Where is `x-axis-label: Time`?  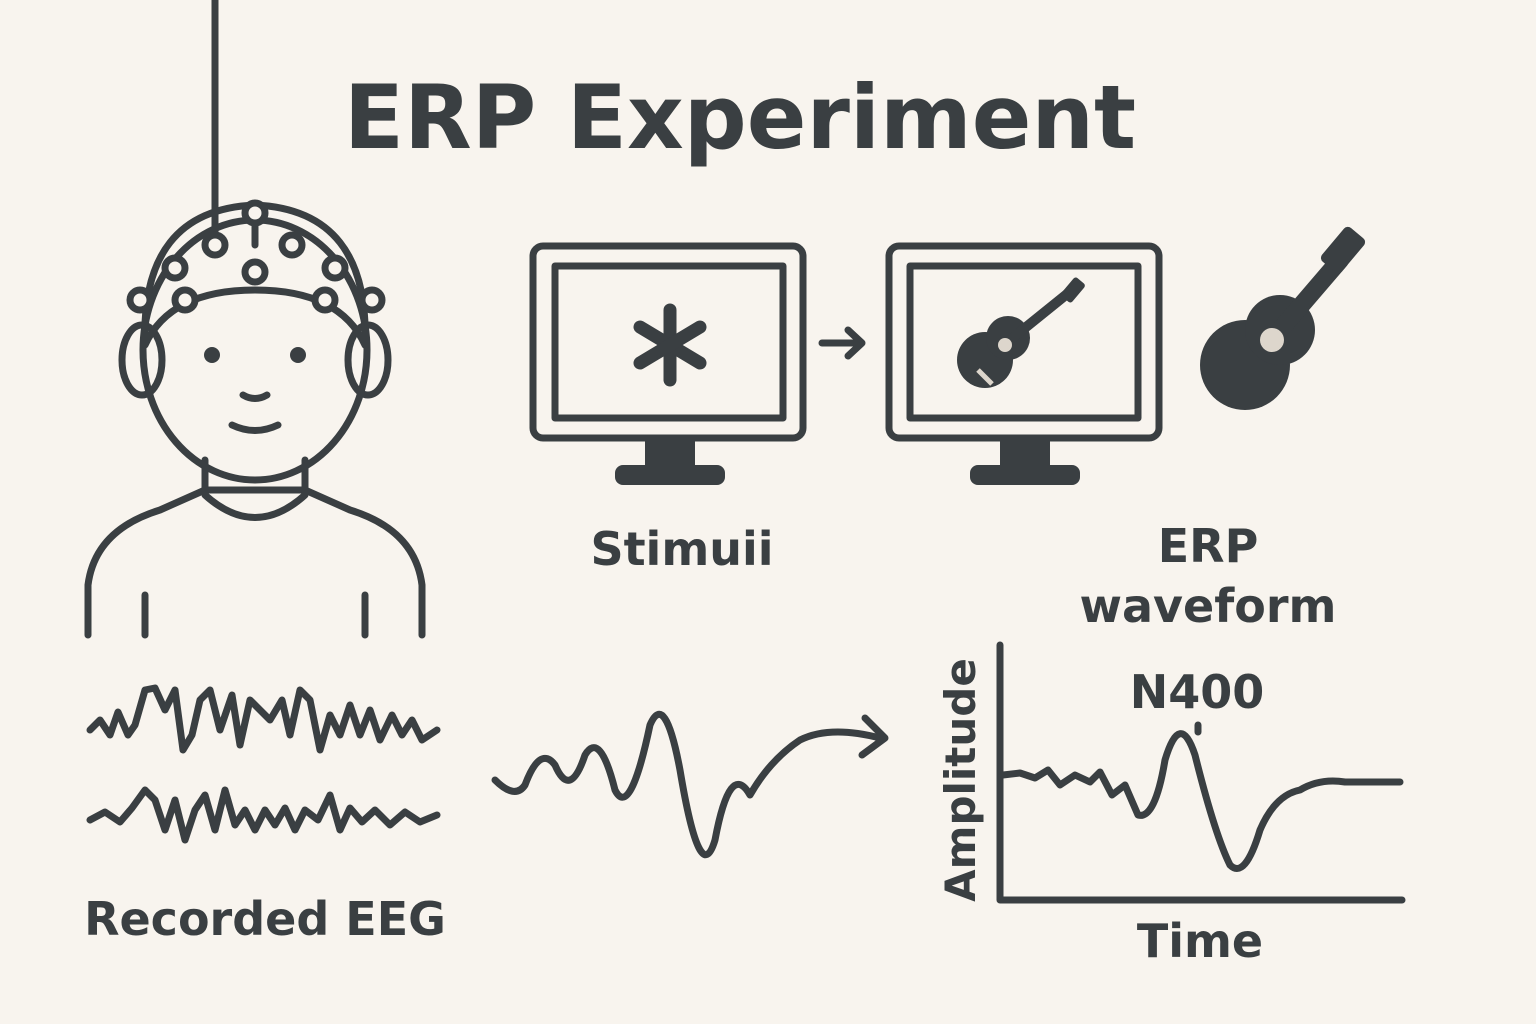
x-axis-label: Time is located at coordinates (1200, 941).